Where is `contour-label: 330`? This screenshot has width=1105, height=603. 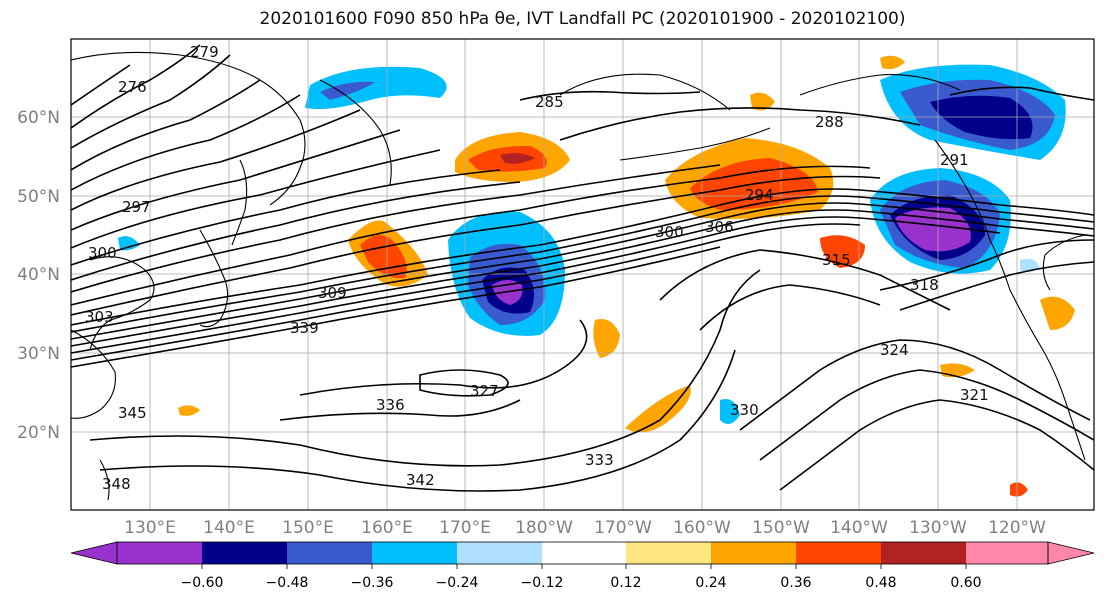
contour-label: 330 is located at coordinates (744, 410).